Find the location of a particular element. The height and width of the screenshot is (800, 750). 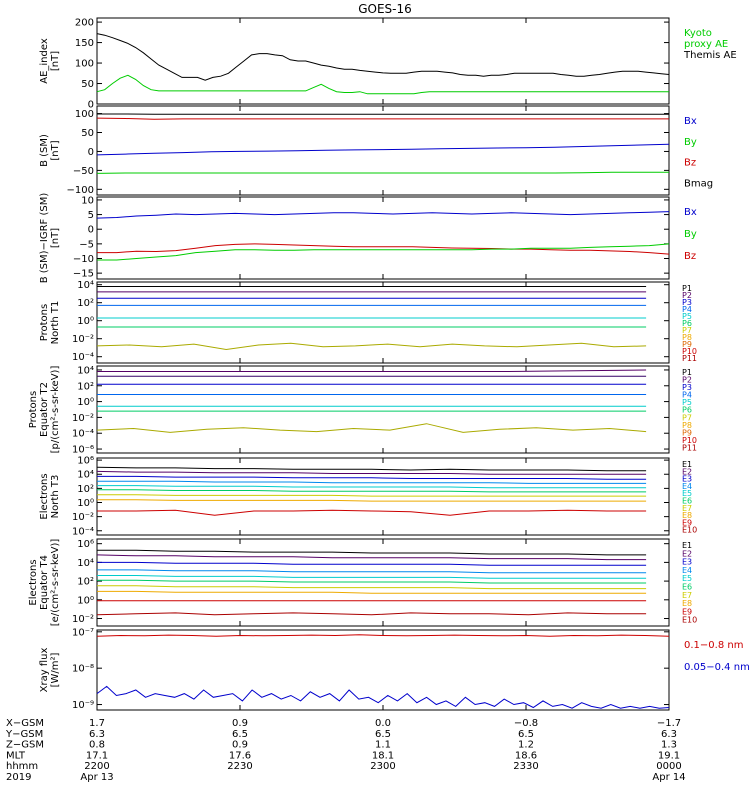

y-axis-label: Equator T4 is located at coordinates (44, 582).